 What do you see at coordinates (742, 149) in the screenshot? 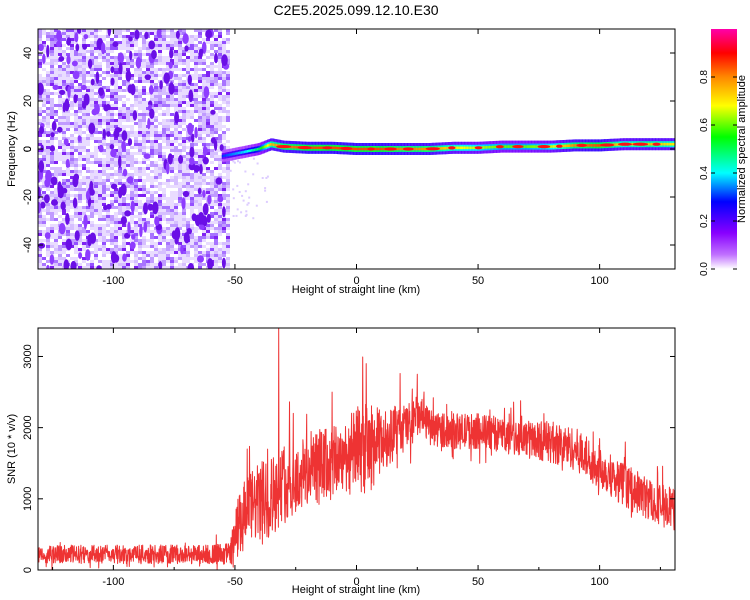
I see `colorbar-label: Normalized spectral amplitude` at bounding box center [742, 149].